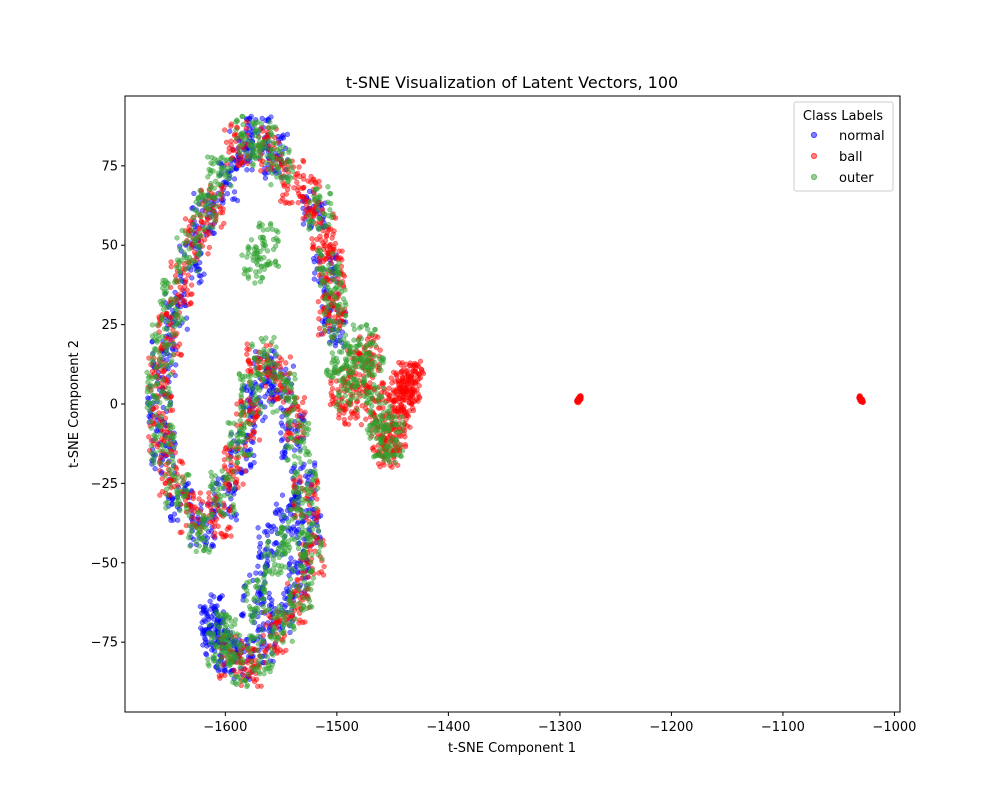 The image size is (1000, 800). What do you see at coordinates (109, 246) in the screenshot?
I see `y-tick-label: 50` at bounding box center [109, 246].